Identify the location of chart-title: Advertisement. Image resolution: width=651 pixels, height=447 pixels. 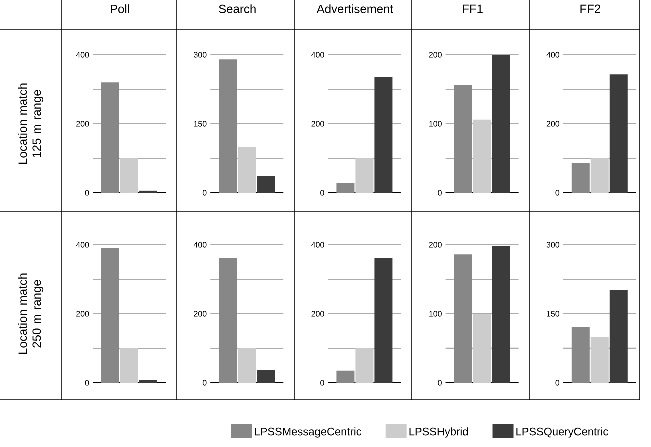
(355, 9).